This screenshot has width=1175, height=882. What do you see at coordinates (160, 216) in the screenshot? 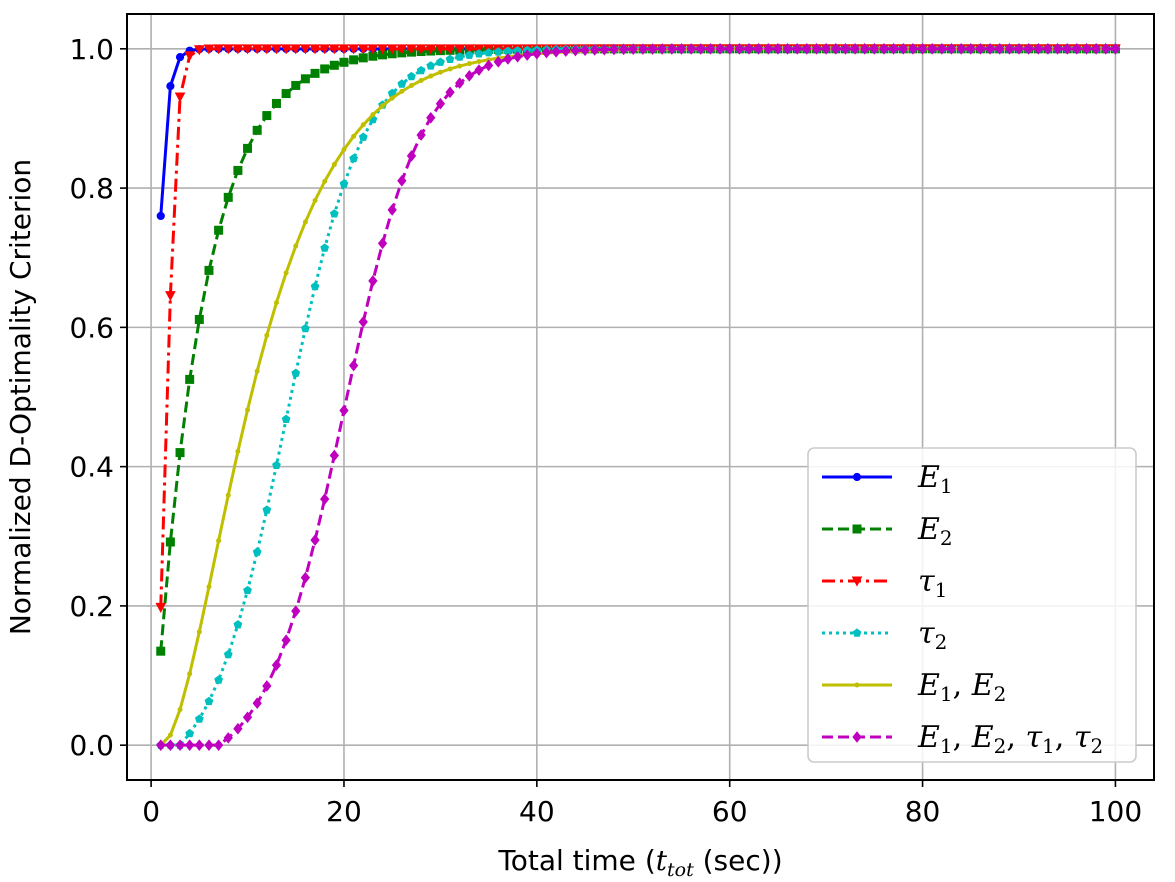
I see `data-point-E1` at bounding box center [160, 216].